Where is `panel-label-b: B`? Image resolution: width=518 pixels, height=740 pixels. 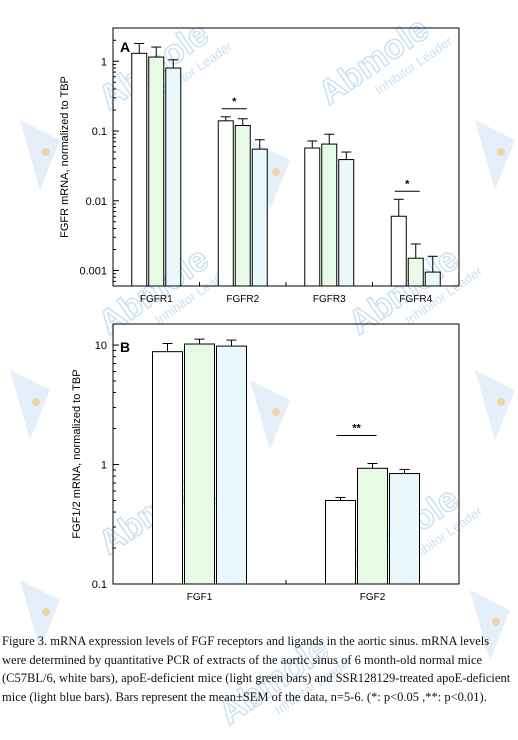
panel-label-b: B is located at coordinates (125, 347).